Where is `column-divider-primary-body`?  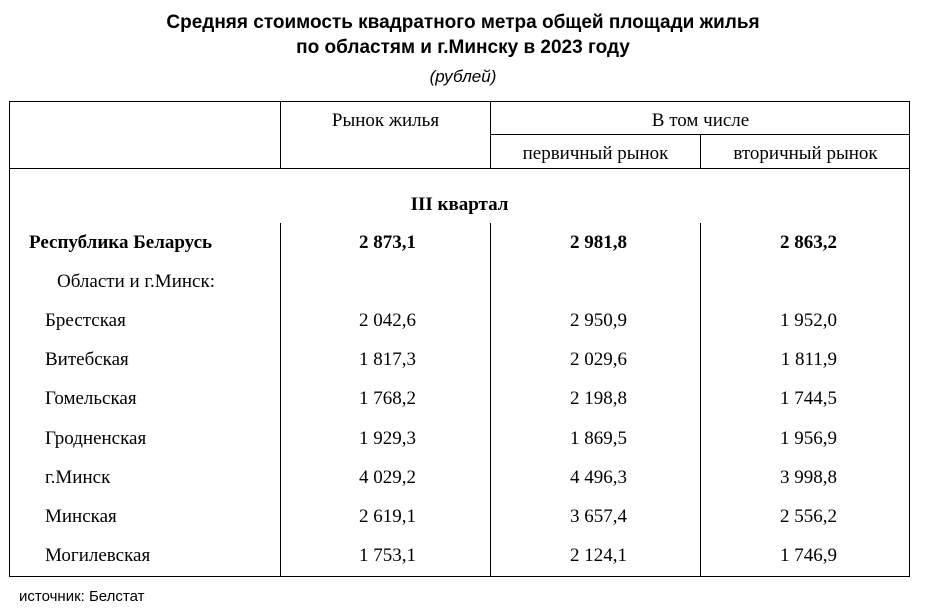 column-divider-primary-body is located at coordinates (490, 400).